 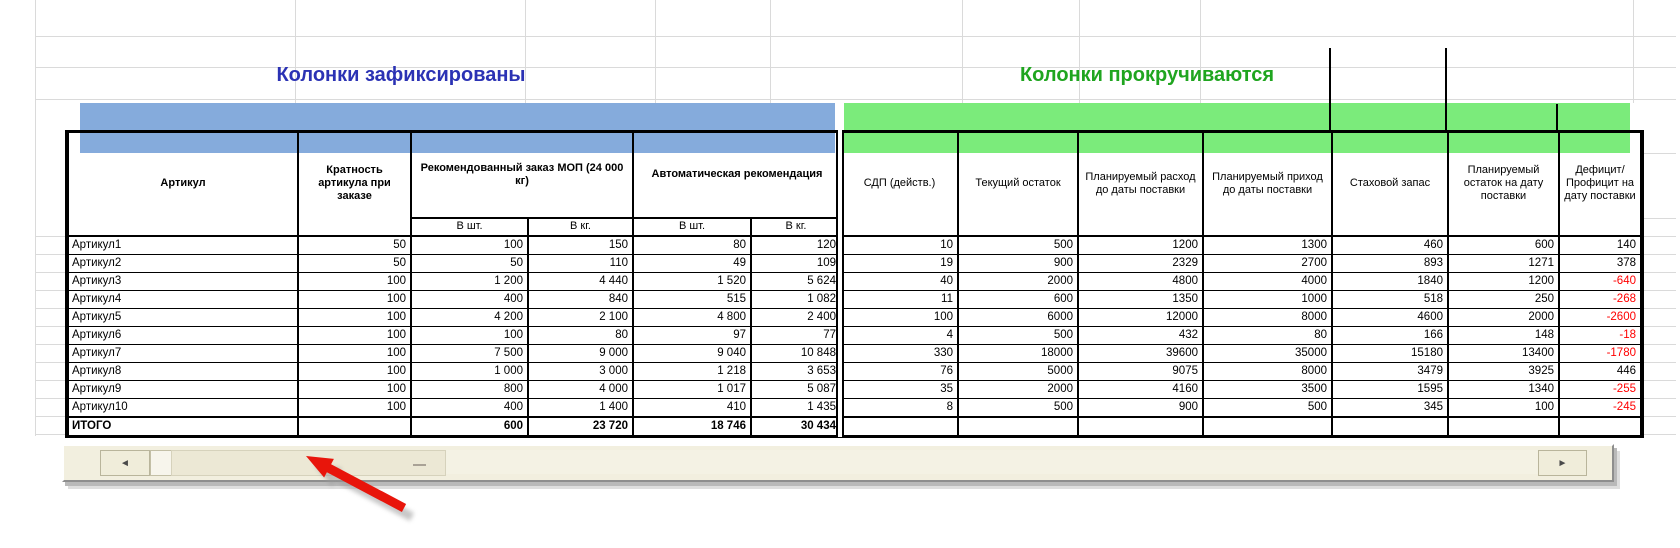 I want to click on value-cell: 8, so click(x=899, y=407).